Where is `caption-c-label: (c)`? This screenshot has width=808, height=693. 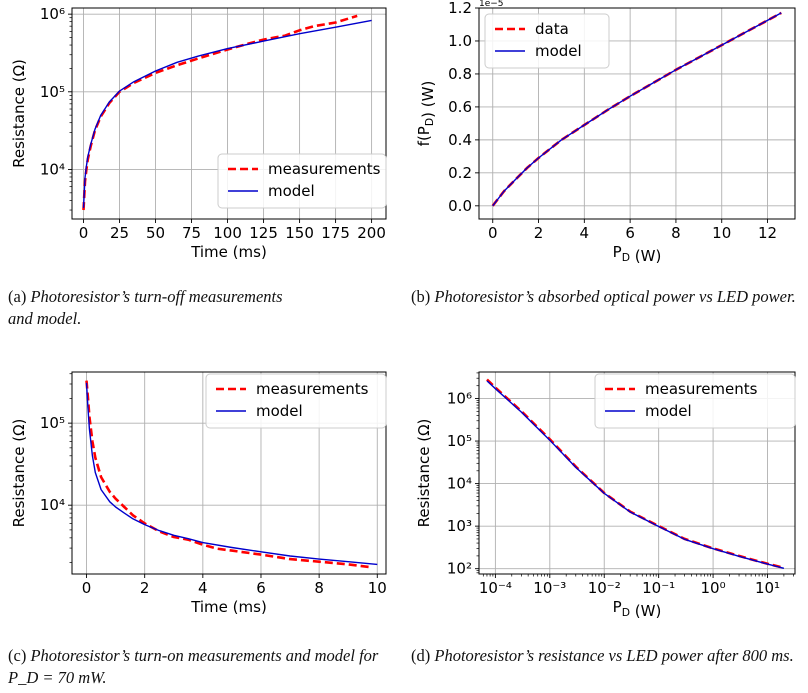
caption-c-label: (c) is located at coordinates (17, 655).